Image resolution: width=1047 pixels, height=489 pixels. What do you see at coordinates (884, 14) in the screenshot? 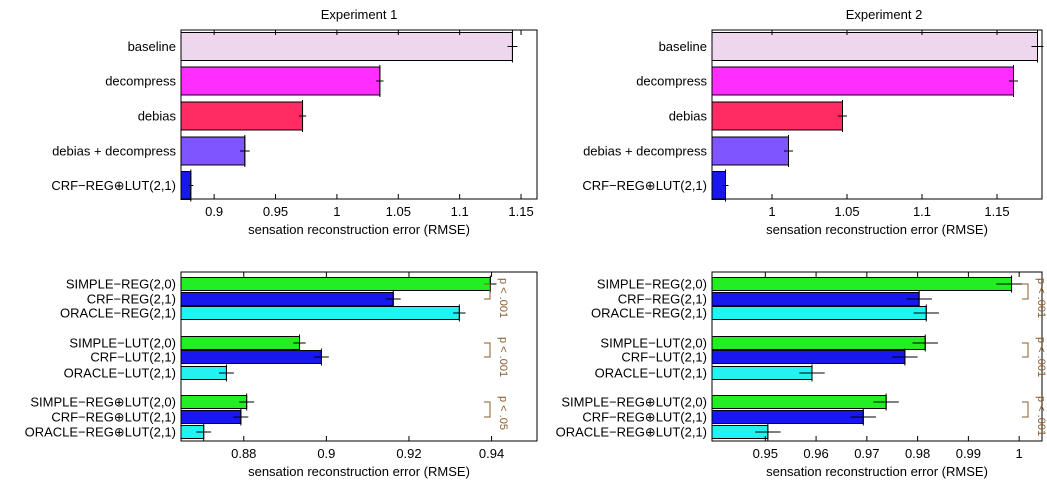
I see `chart-title: Experiment 2` at bounding box center [884, 14].